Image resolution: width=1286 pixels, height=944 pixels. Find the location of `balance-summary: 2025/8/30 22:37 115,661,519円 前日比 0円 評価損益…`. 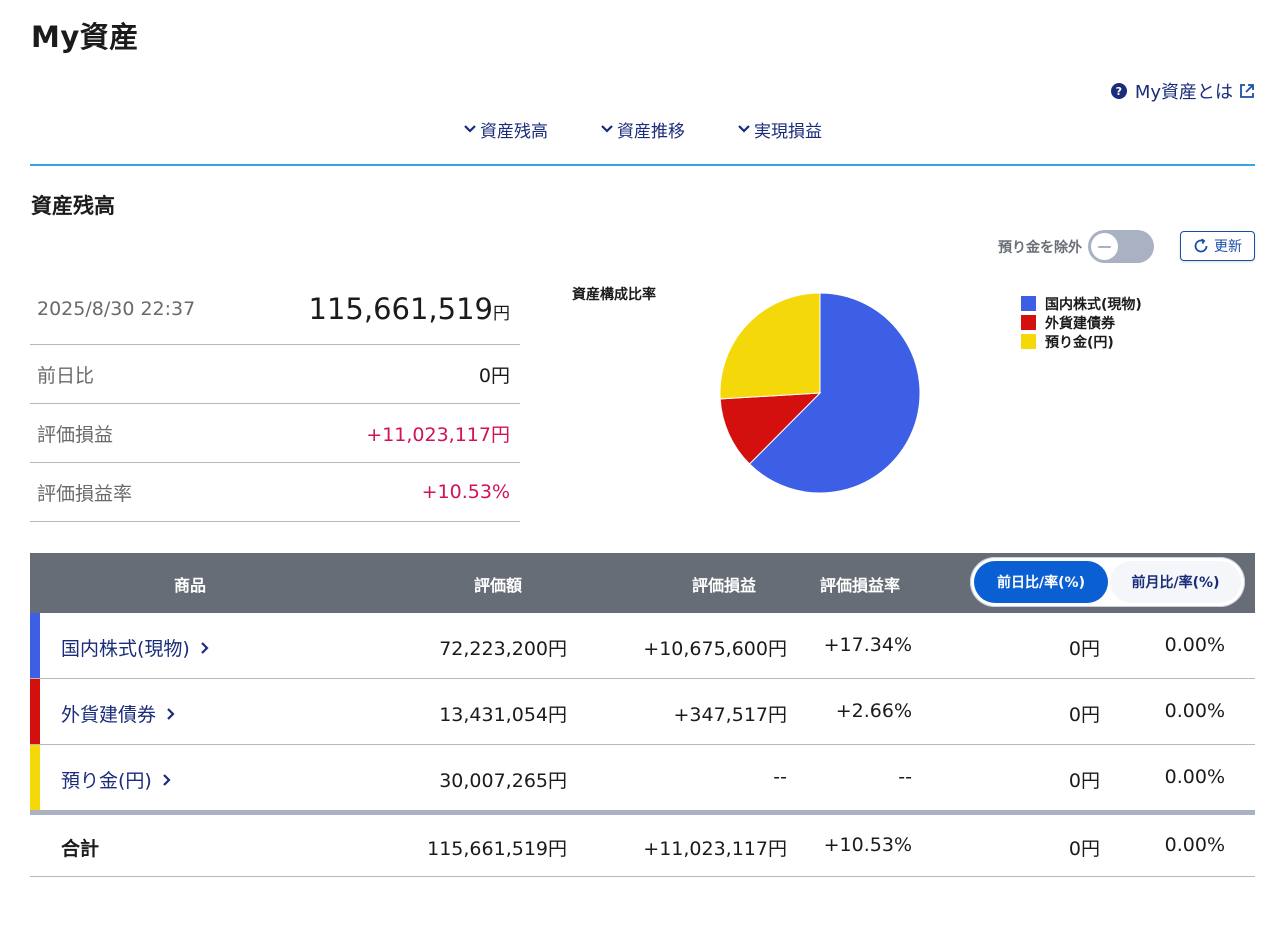

balance-summary: 2025/8/30 22:37 115,661,519円 前日比 0円 評価損益… is located at coordinates (275, 398).